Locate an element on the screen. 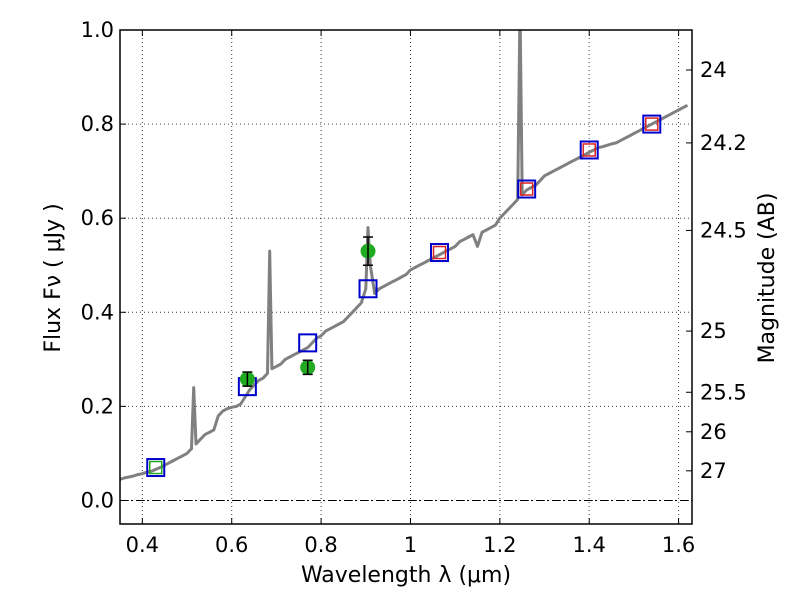 The width and height of the screenshot is (800, 600). x-tick-label: 0.4 is located at coordinates (142, 545).